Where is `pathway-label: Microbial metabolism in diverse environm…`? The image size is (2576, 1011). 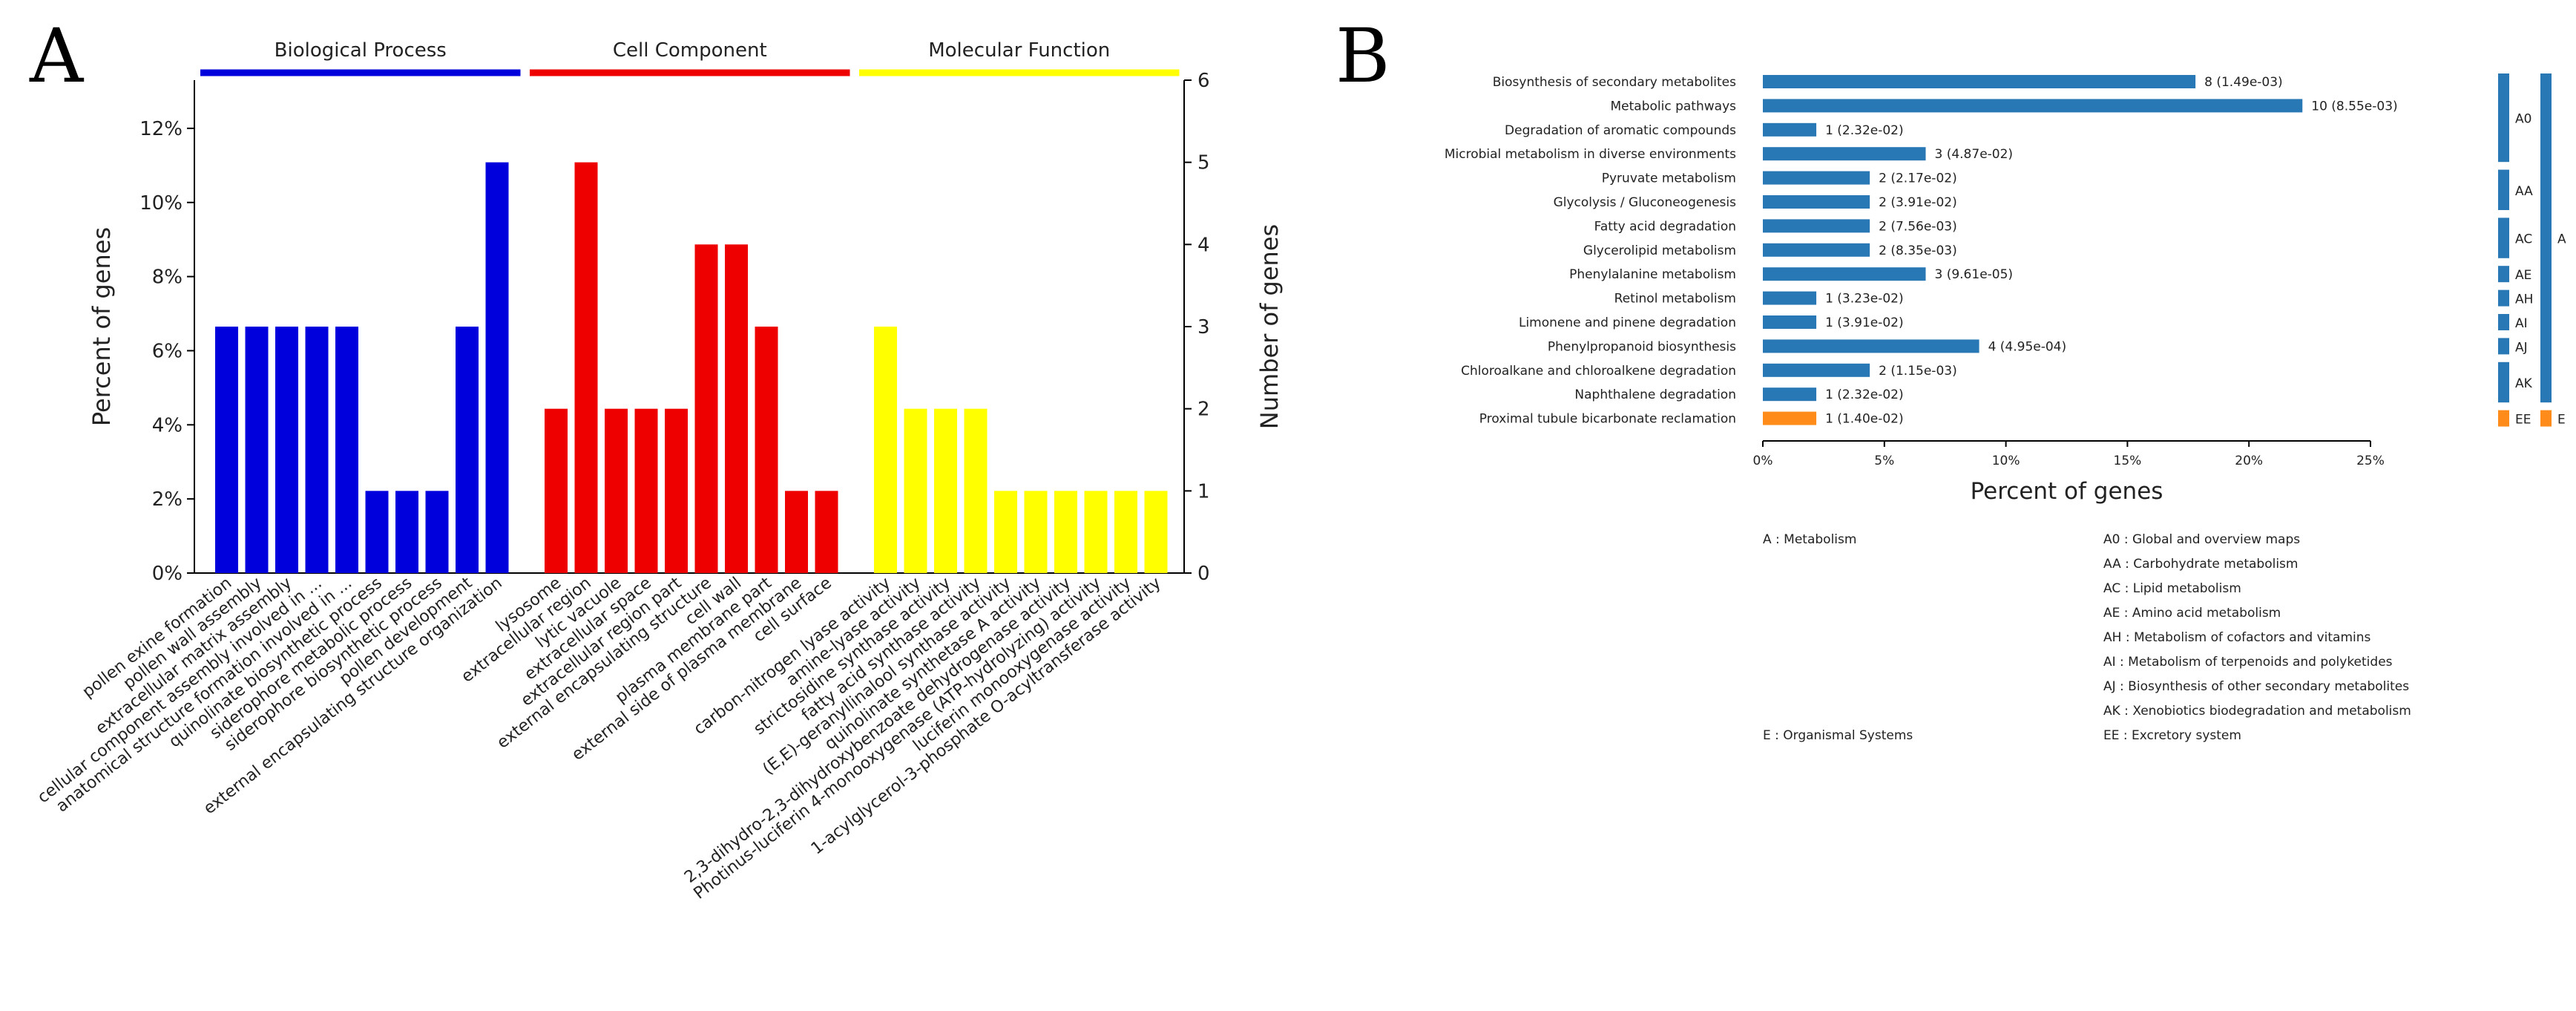
pathway-label: Microbial metabolism in diverse environm… is located at coordinates (1591, 155).